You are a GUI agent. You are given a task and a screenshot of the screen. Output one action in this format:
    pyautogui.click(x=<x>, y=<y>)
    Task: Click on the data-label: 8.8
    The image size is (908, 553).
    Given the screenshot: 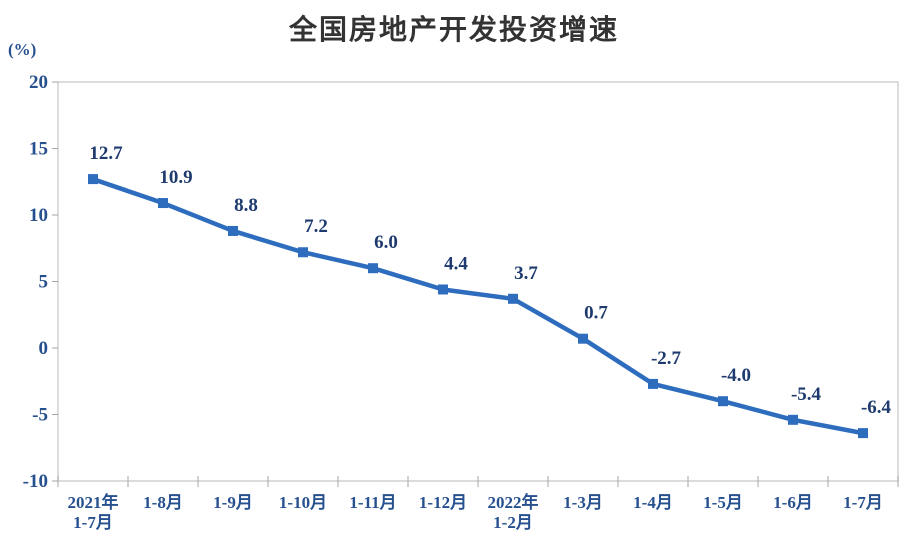 What is the action you would take?
    pyautogui.click(x=246, y=205)
    